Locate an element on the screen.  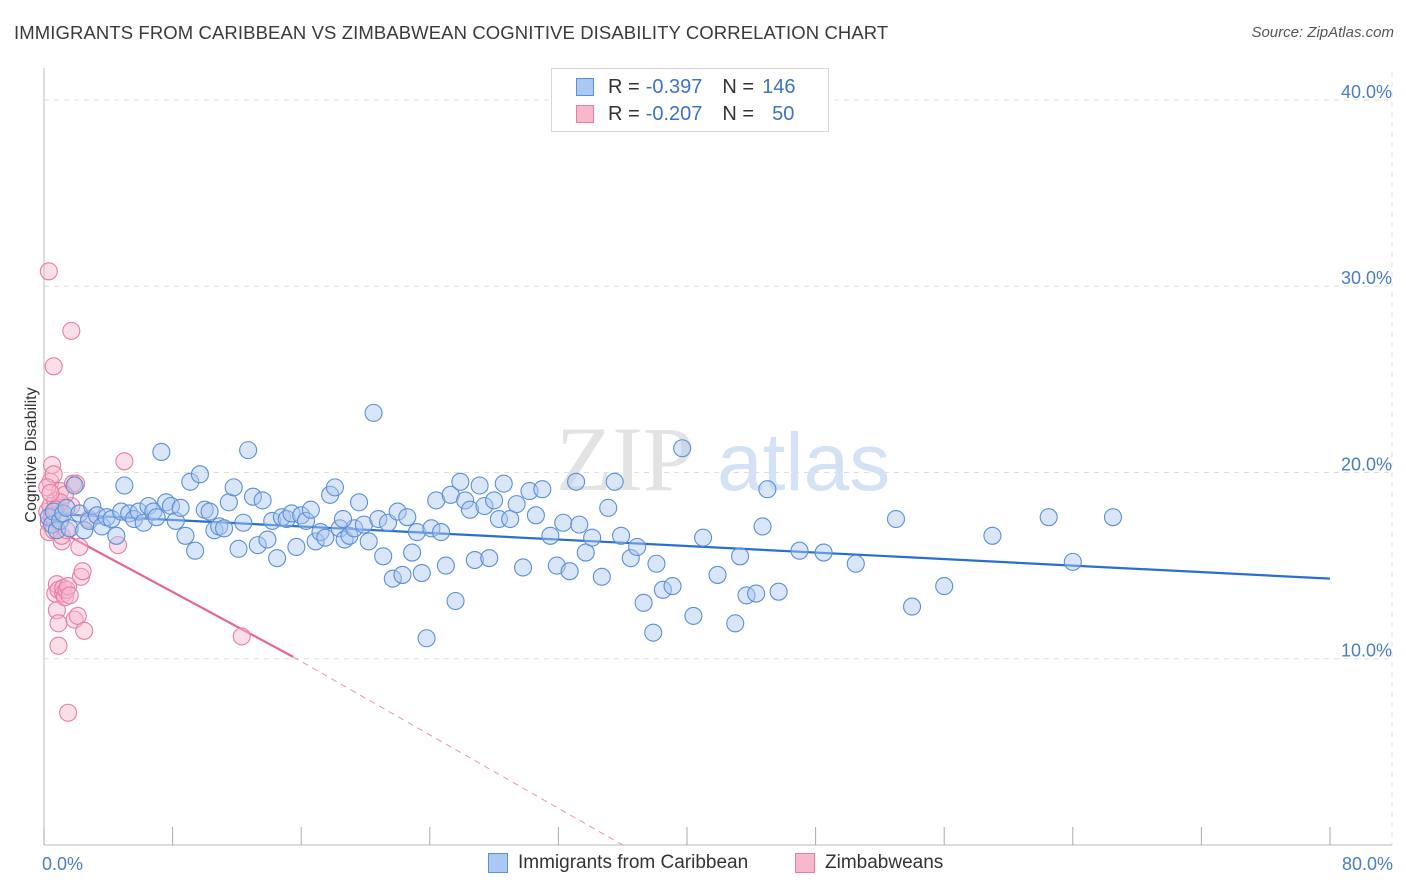
watermark: ZIP atlas is located at coordinates (723, 459).